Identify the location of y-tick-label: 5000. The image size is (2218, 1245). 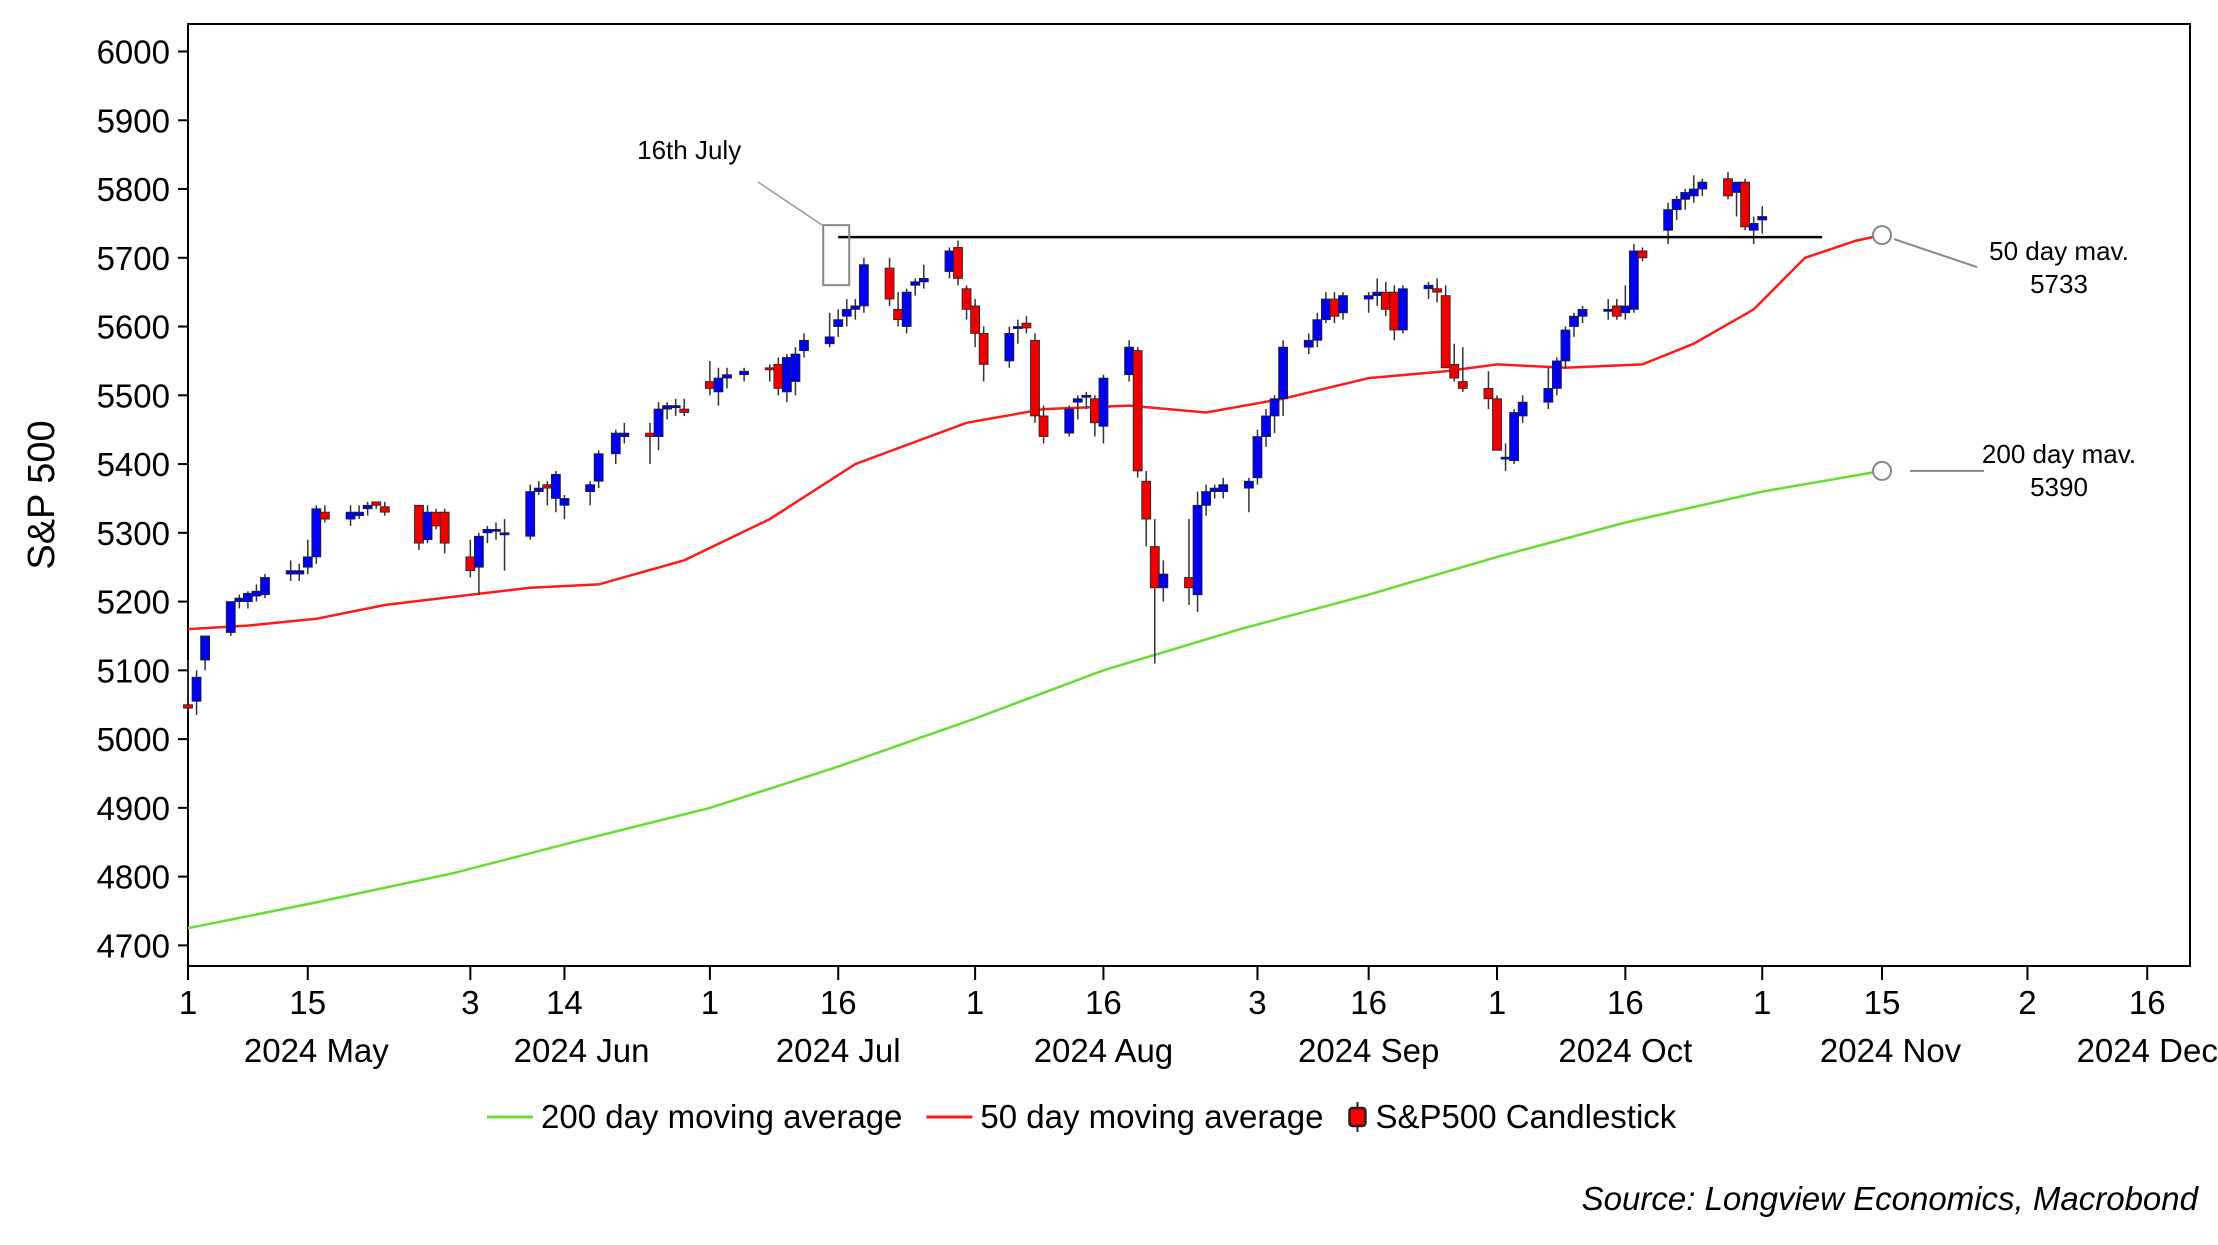
(133, 739).